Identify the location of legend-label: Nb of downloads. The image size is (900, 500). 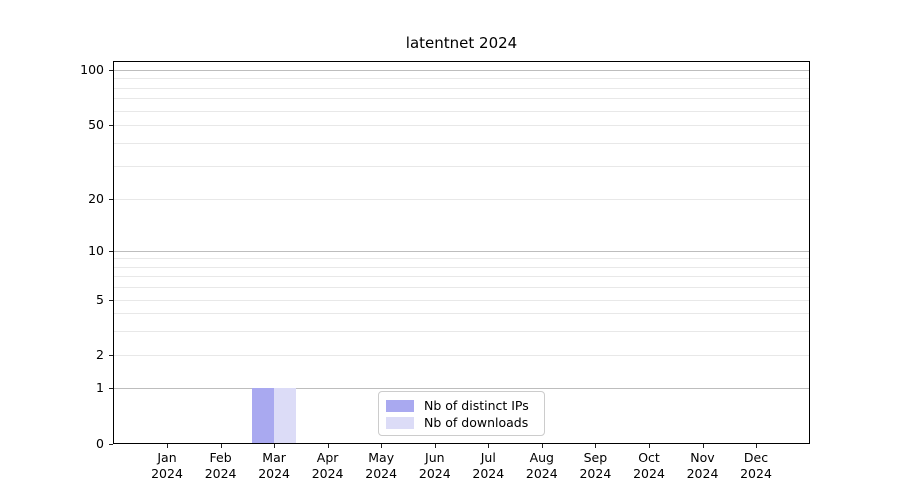
(476, 422).